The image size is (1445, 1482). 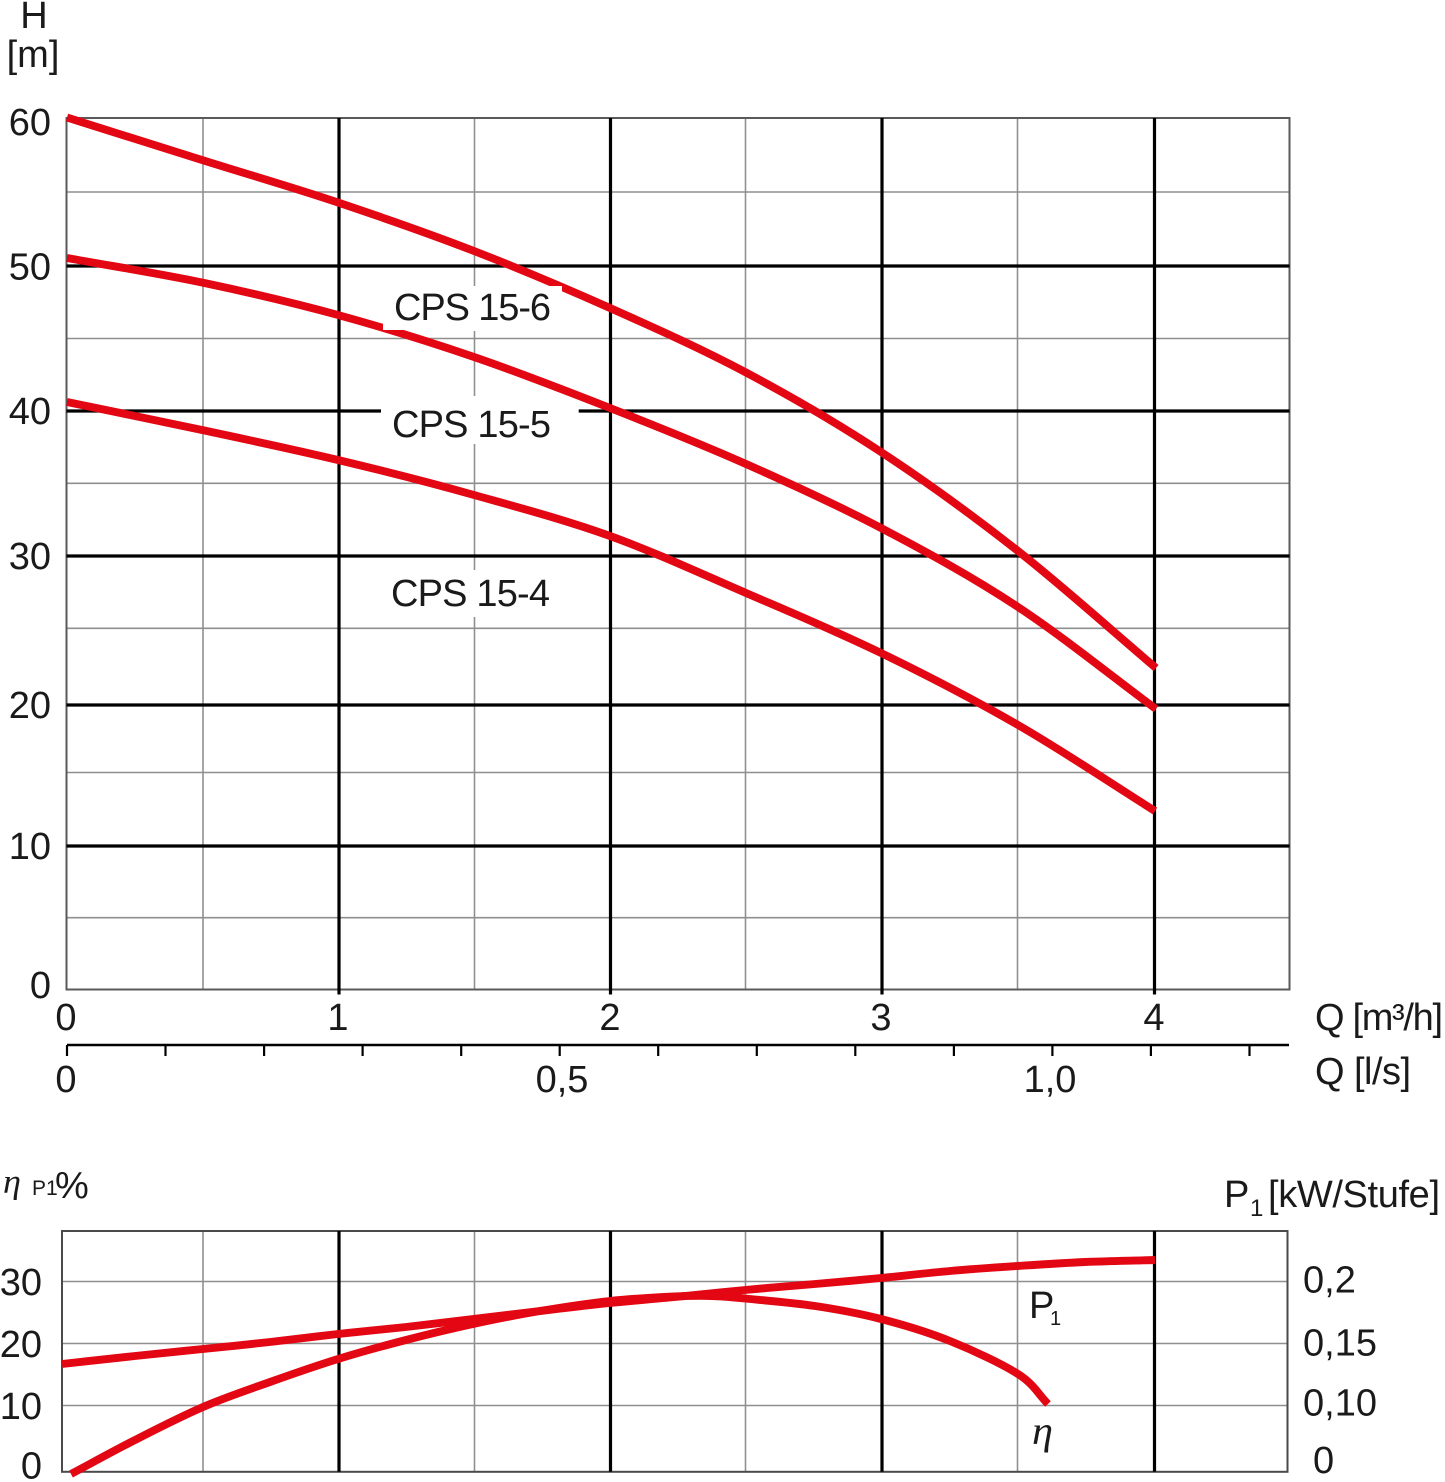 What do you see at coordinates (33, 55) in the screenshot?
I see `svg-text: [m]` at bounding box center [33, 55].